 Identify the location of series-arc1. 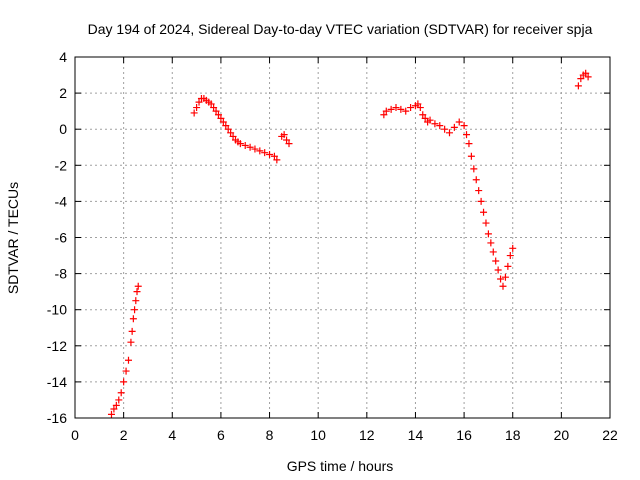
(124, 350).